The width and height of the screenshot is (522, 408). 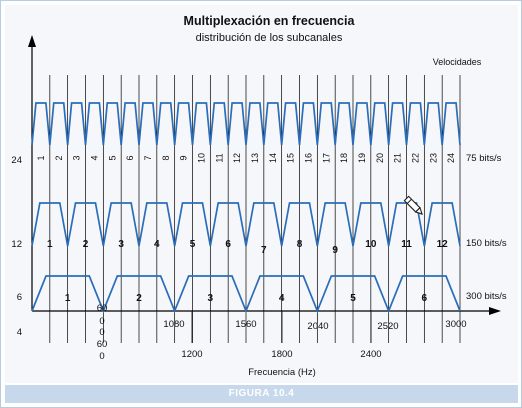 What do you see at coordinates (281, 354) in the screenshot?
I see `freq-tick-1800: 1800` at bounding box center [281, 354].